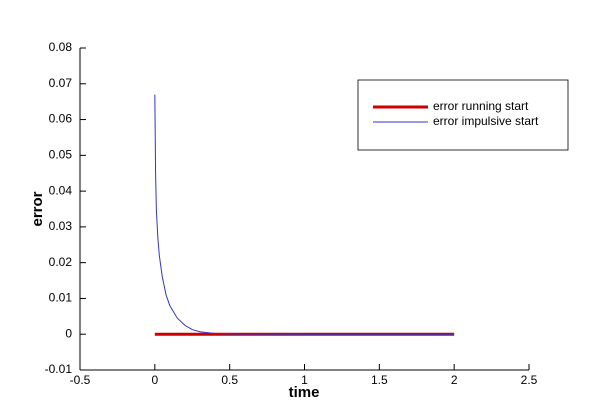  I want to click on y-tick-label: 0.06, so click(61, 119).